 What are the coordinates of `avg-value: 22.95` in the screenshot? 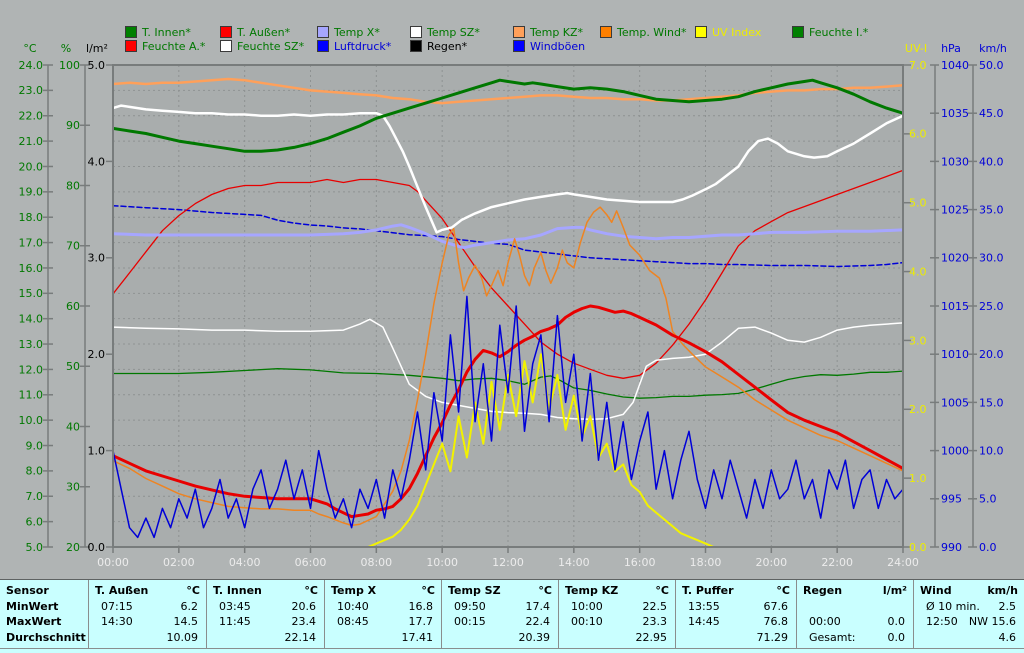 It's located at (651, 637).